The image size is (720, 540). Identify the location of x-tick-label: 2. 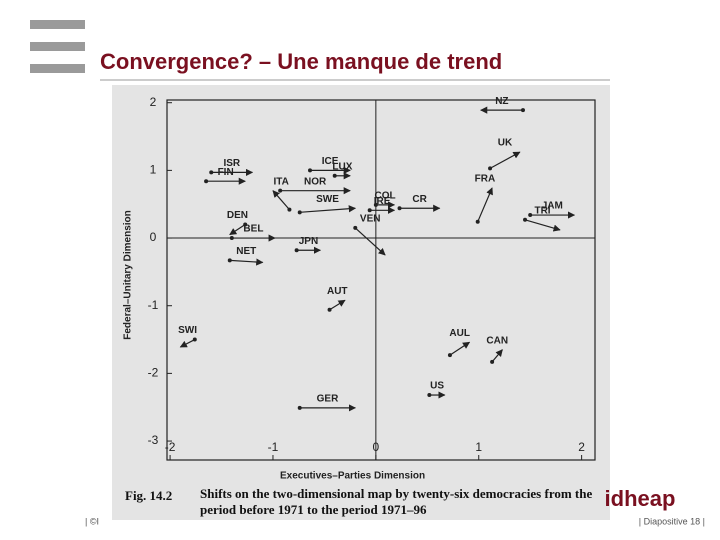
(581, 447).